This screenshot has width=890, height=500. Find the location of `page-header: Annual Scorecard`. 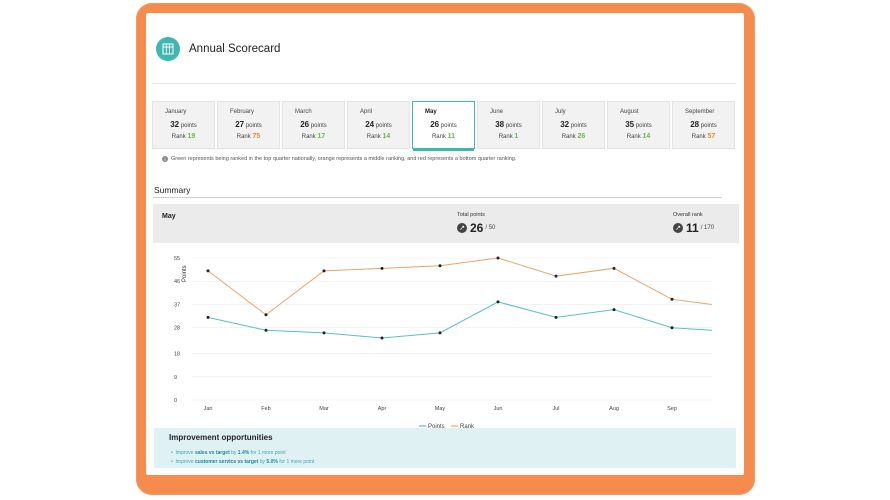

page-header: Annual Scorecard is located at coordinates (218, 49).